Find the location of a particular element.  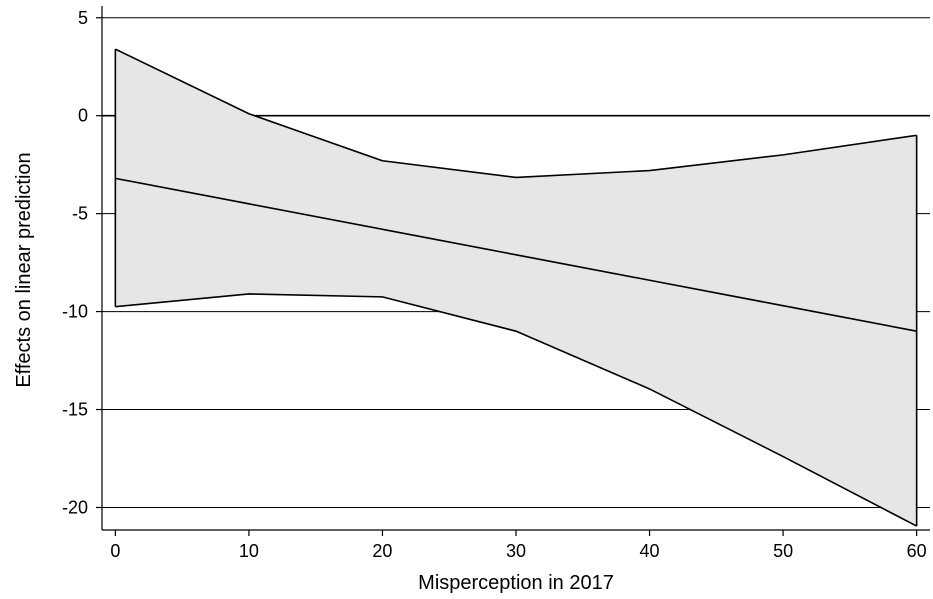

x-axis-title: Misperception in 2017 is located at coordinates (516, 583).